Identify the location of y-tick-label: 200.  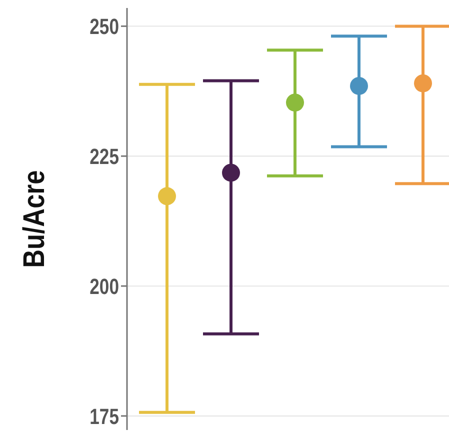
(104, 287).